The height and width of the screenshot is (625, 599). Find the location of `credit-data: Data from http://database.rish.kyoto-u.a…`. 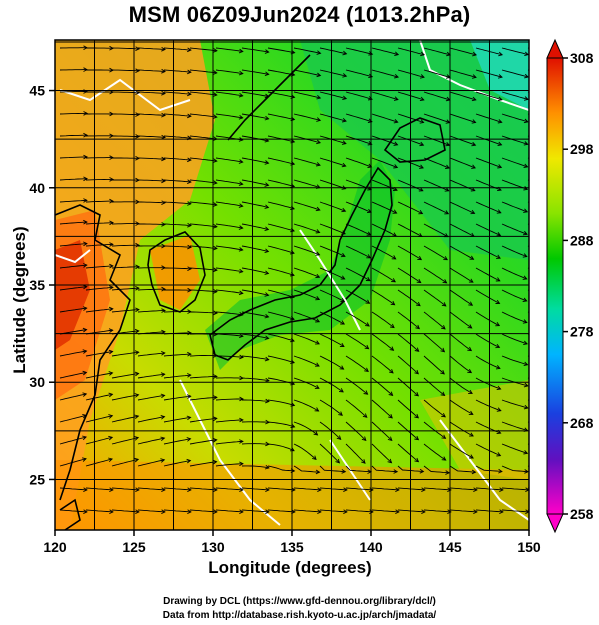

credit-data: Data from http://database.rish.kyoto-u.a… is located at coordinates (299, 615).